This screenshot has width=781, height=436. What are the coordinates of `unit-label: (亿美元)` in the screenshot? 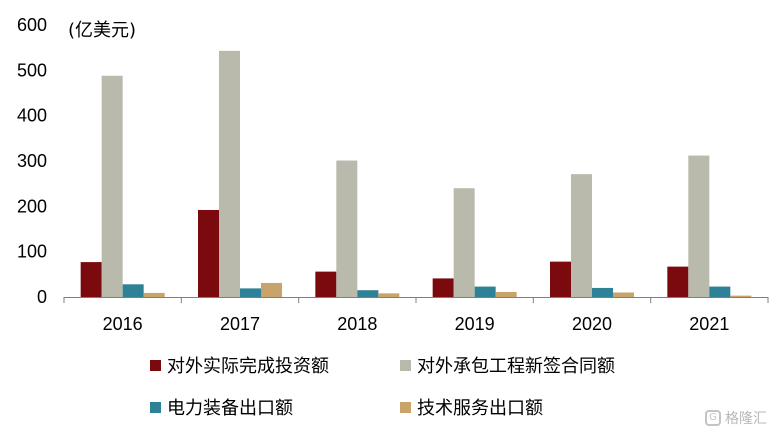 It's located at (102, 30).